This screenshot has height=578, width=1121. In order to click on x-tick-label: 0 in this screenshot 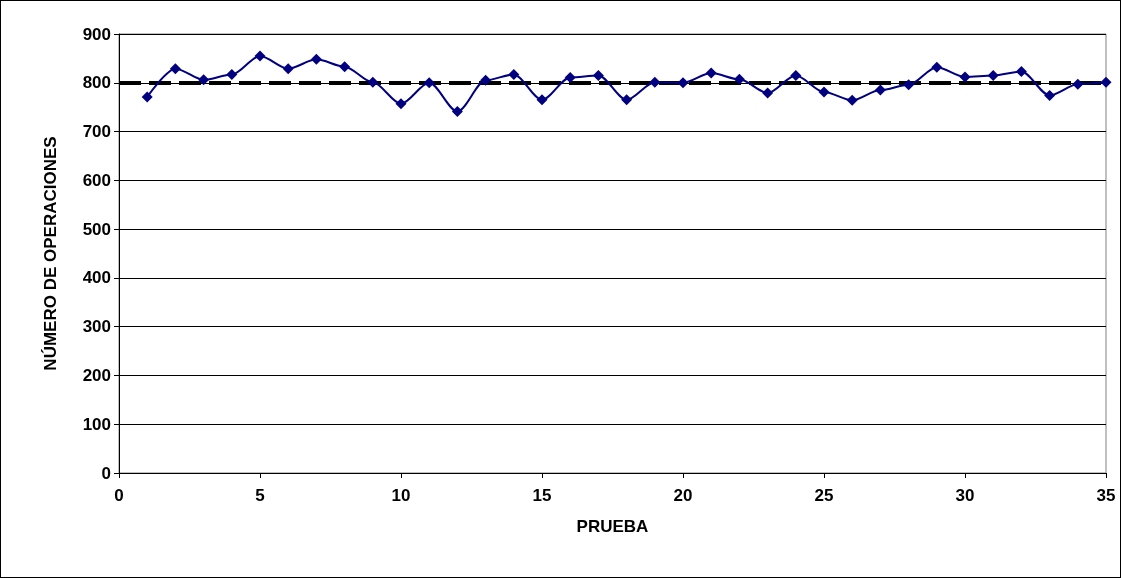, I will do `click(119, 495)`.